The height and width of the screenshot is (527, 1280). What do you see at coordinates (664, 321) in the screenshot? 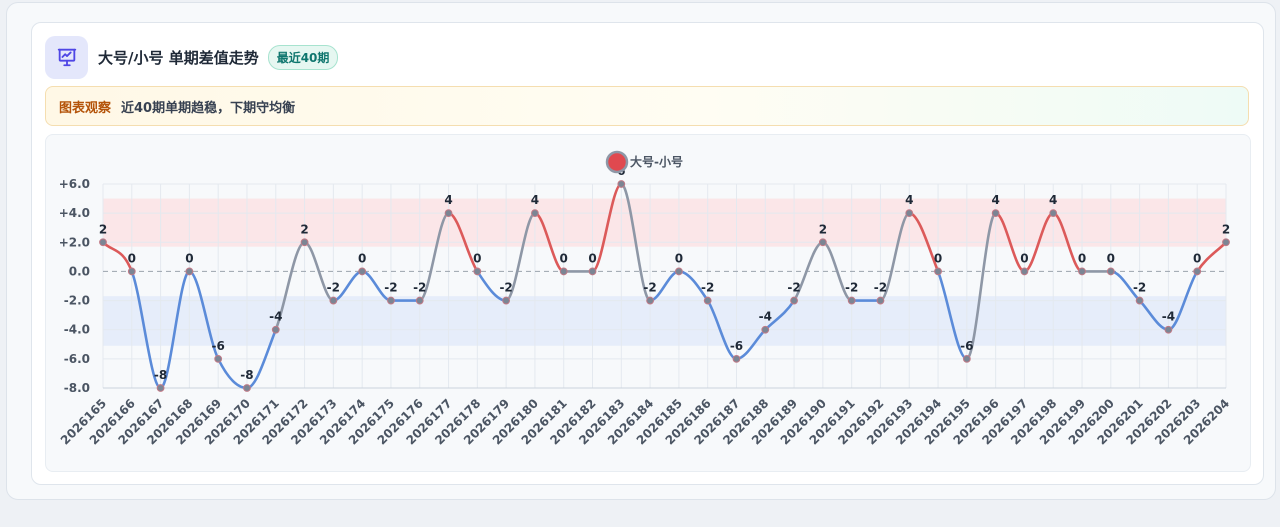
I see `lower-band` at bounding box center [664, 321].